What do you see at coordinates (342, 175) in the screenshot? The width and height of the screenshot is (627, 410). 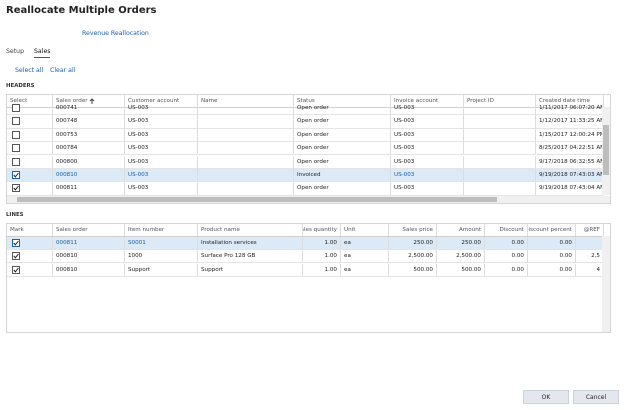 I see `grid-cell: Invoiced` at bounding box center [342, 175].